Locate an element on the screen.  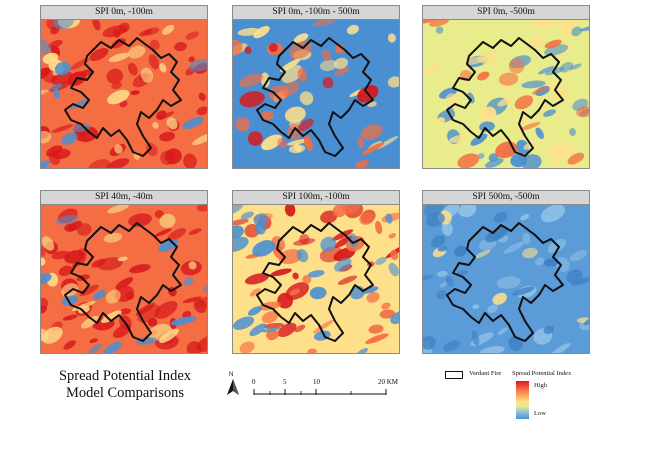
caption-line-2: Model Comparisons is located at coordinates (124, 393).